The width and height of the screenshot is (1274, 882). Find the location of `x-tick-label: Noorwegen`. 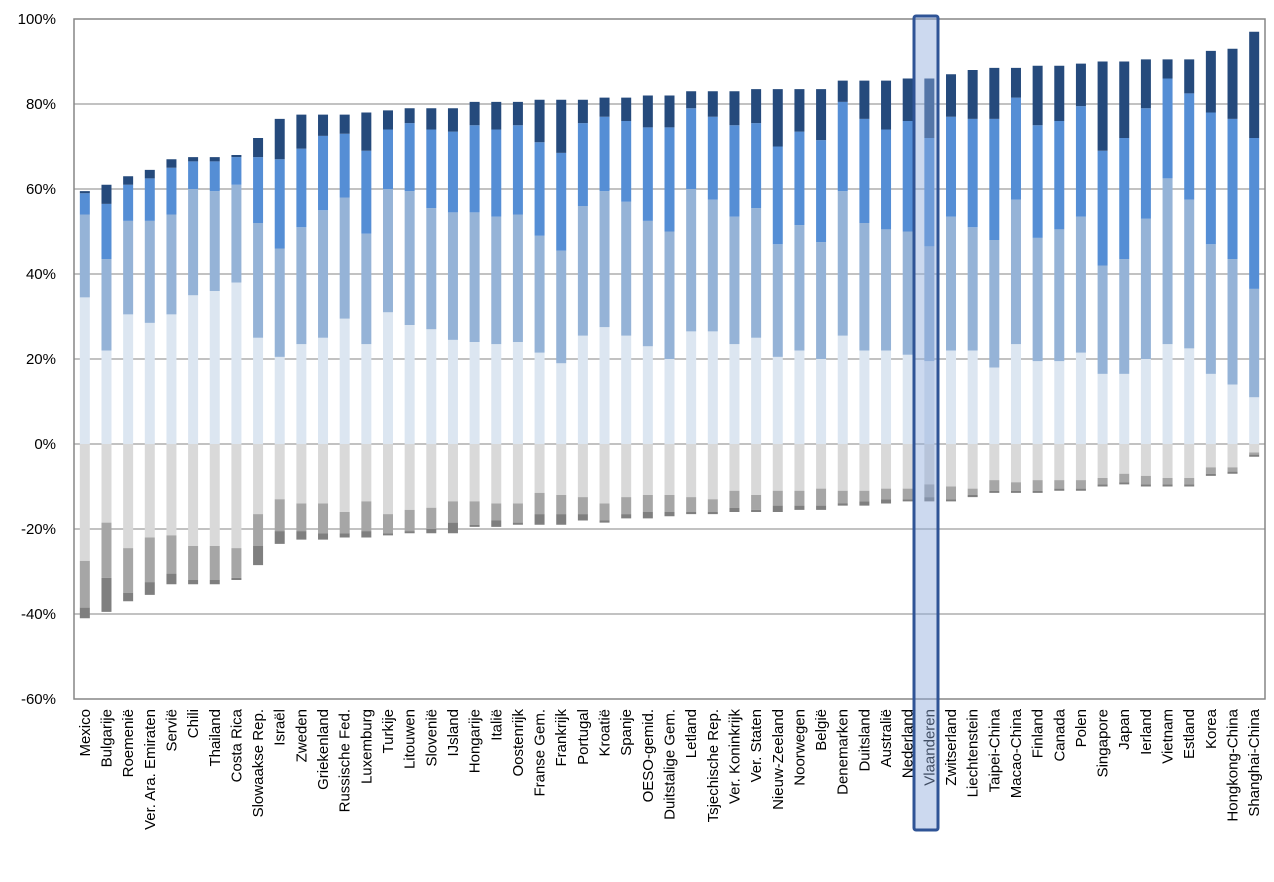

x-tick-label: Noorwegen is located at coordinates (799, 747).